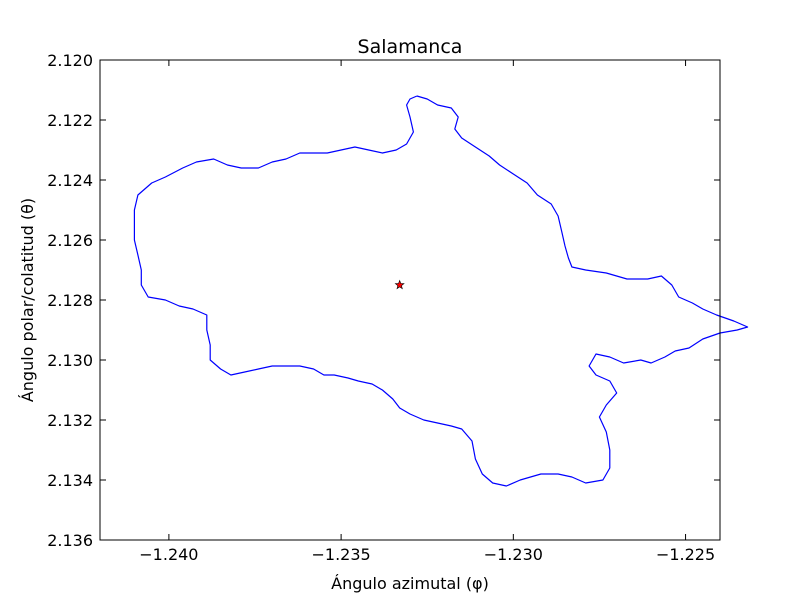 Image resolution: width=800 pixels, height=604 pixels. What do you see at coordinates (70, 240) in the screenshot?
I see `y-tick-label: 2.126` at bounding box center [70, 240].